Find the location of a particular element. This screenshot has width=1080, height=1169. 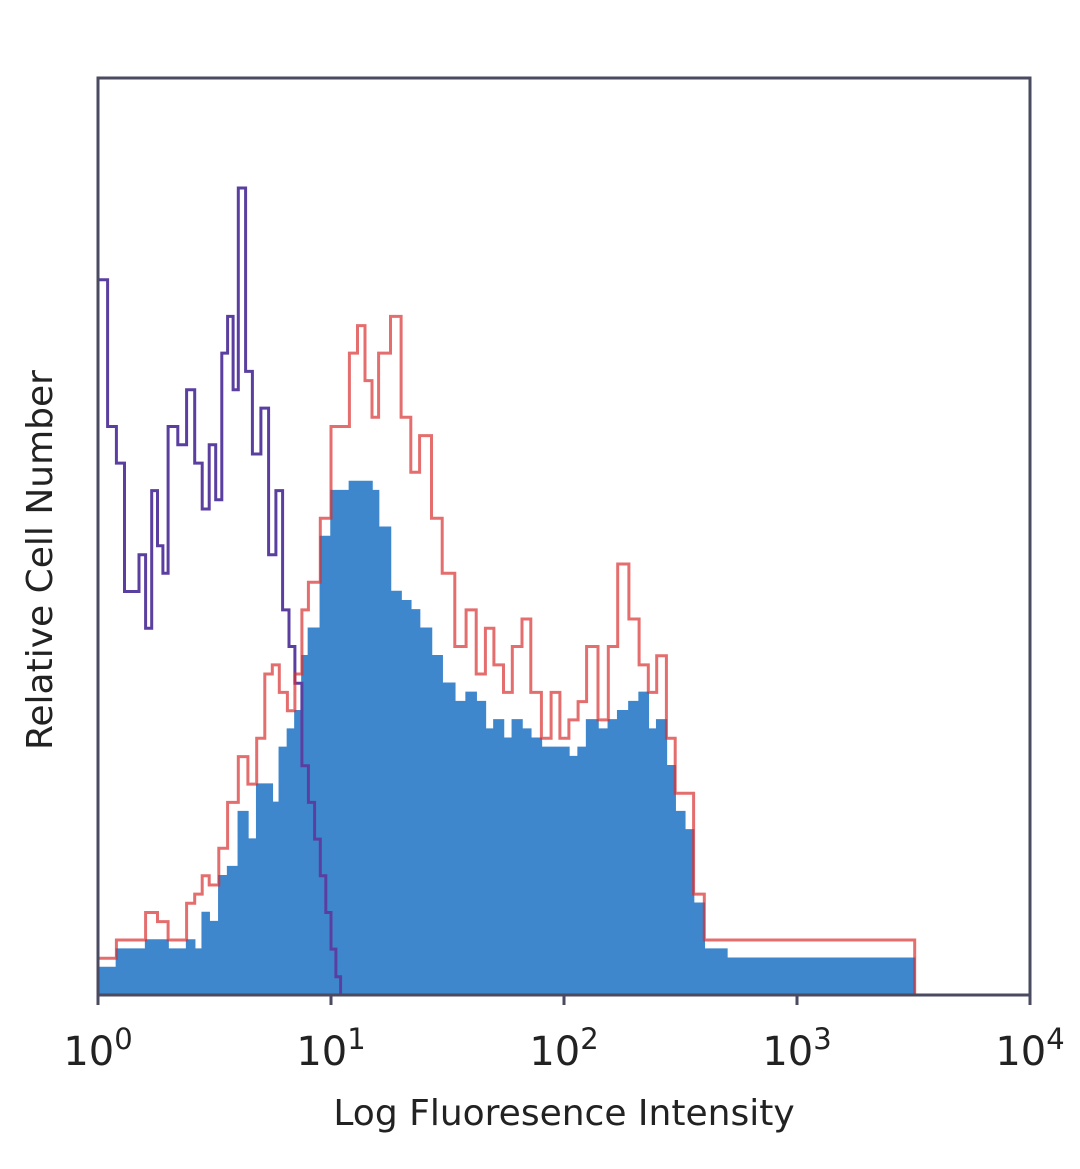

x-tick-label: 10⁰ is located at coordinates (97, 1048).